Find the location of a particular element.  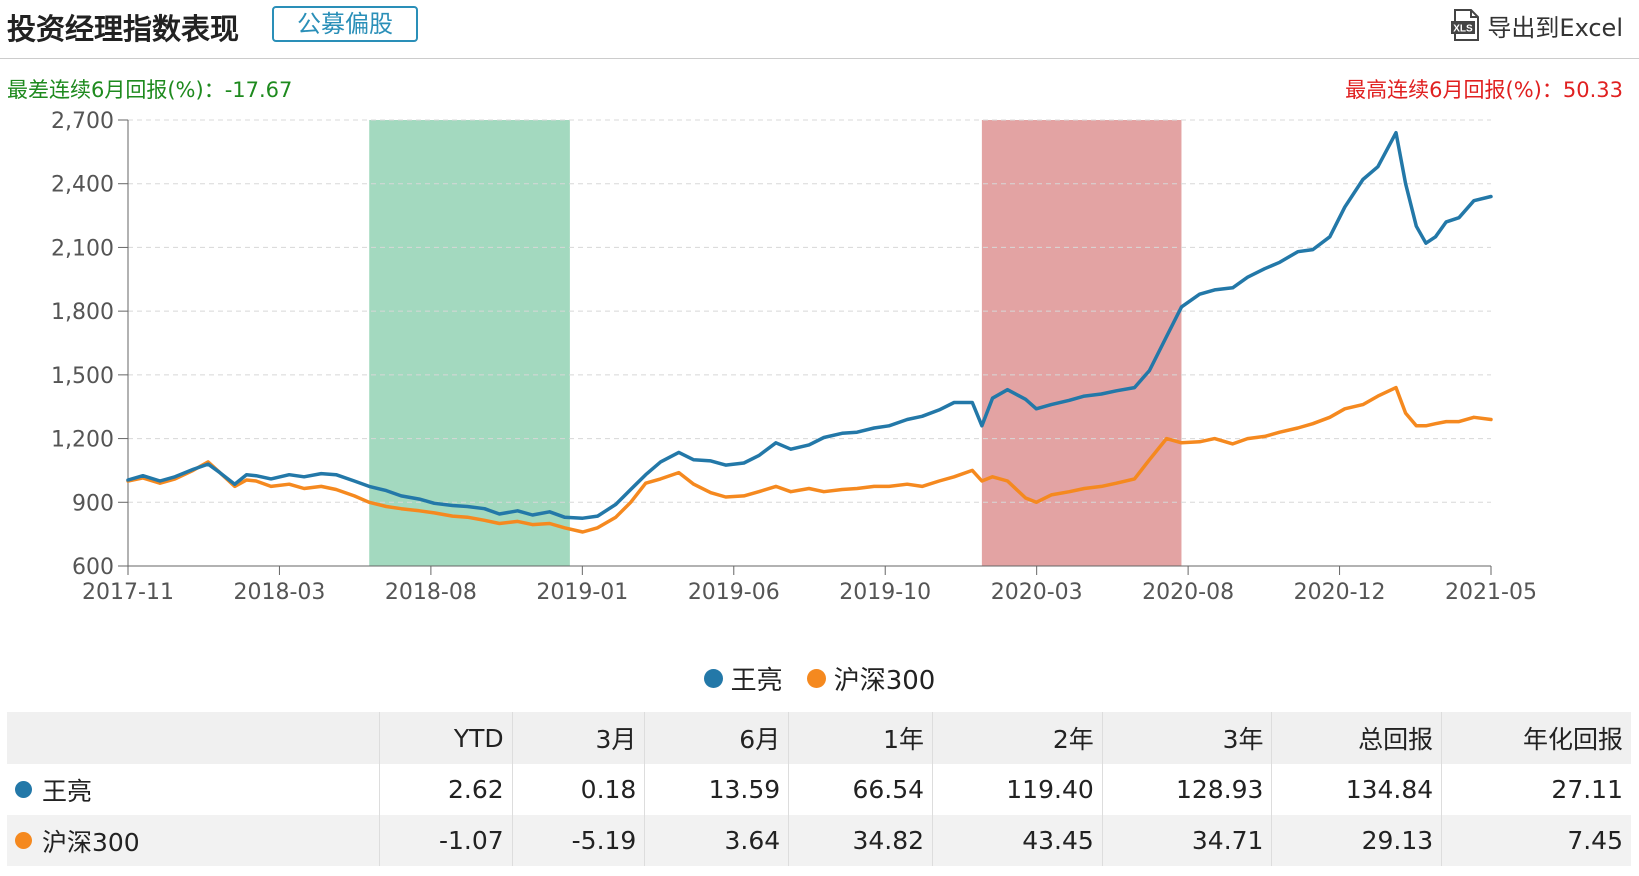

table-header-2y: 2年 is located at coordinates (1017, 738).